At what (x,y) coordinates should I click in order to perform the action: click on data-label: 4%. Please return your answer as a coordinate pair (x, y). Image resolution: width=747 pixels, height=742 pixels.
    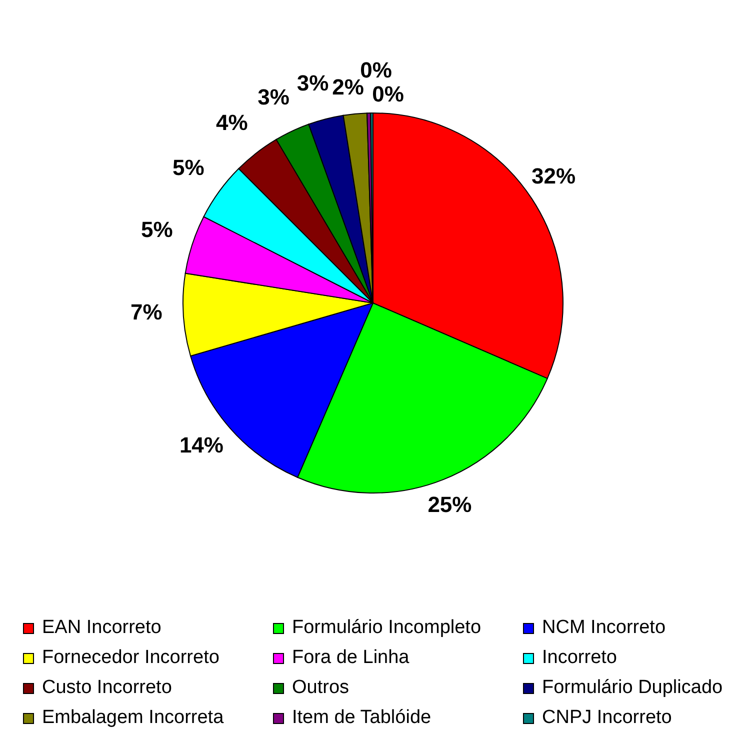
    Looking at the image, I should click on (232, 123).